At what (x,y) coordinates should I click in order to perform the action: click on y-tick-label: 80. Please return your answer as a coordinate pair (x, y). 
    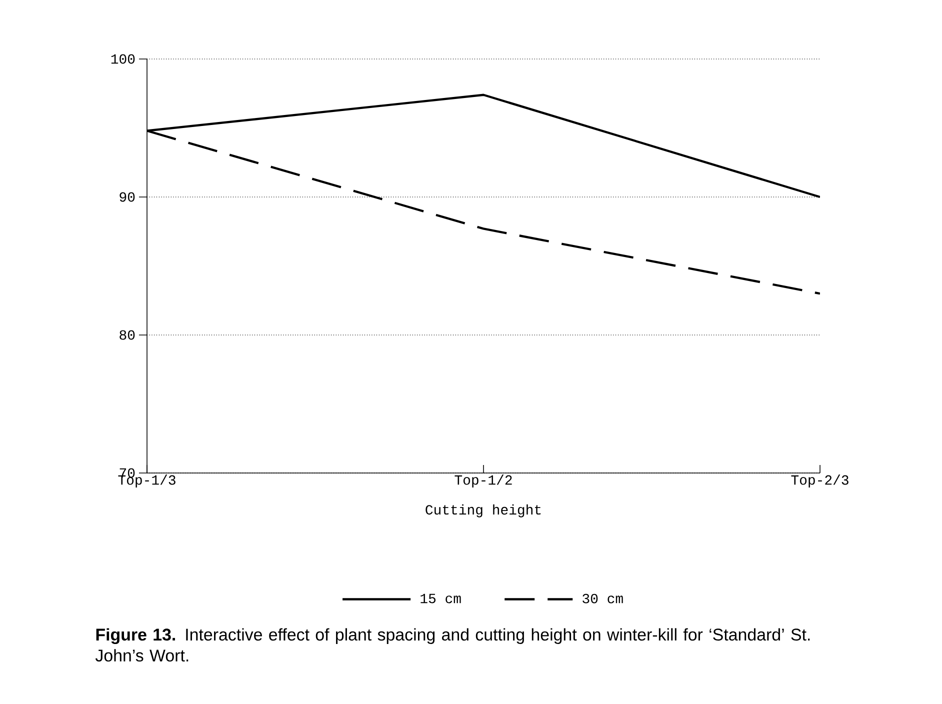
    Looking at the image, I should click on (127, 335).